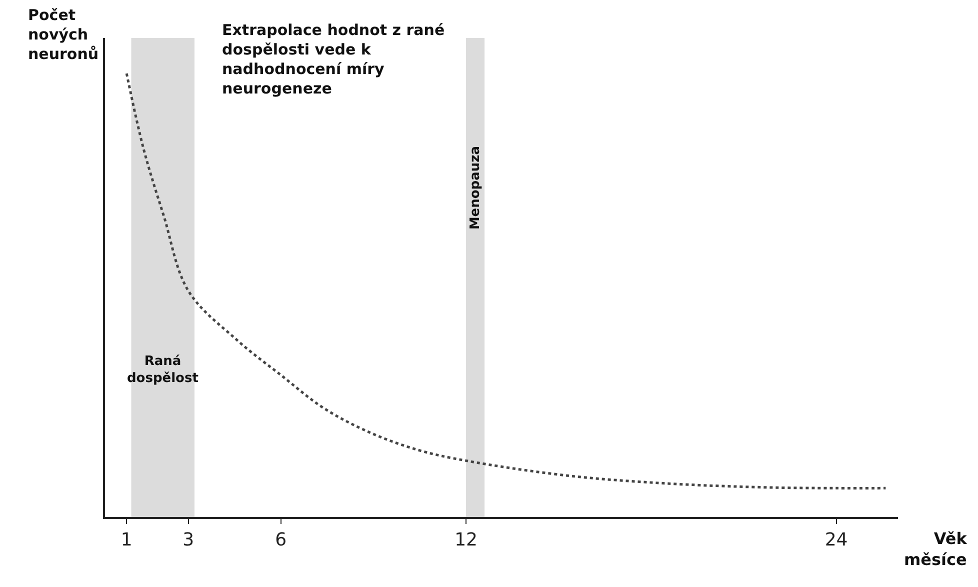 The width and height of the screenshot is (978, 587). I want to click on band-label: Menopauza, so click(475, 188).